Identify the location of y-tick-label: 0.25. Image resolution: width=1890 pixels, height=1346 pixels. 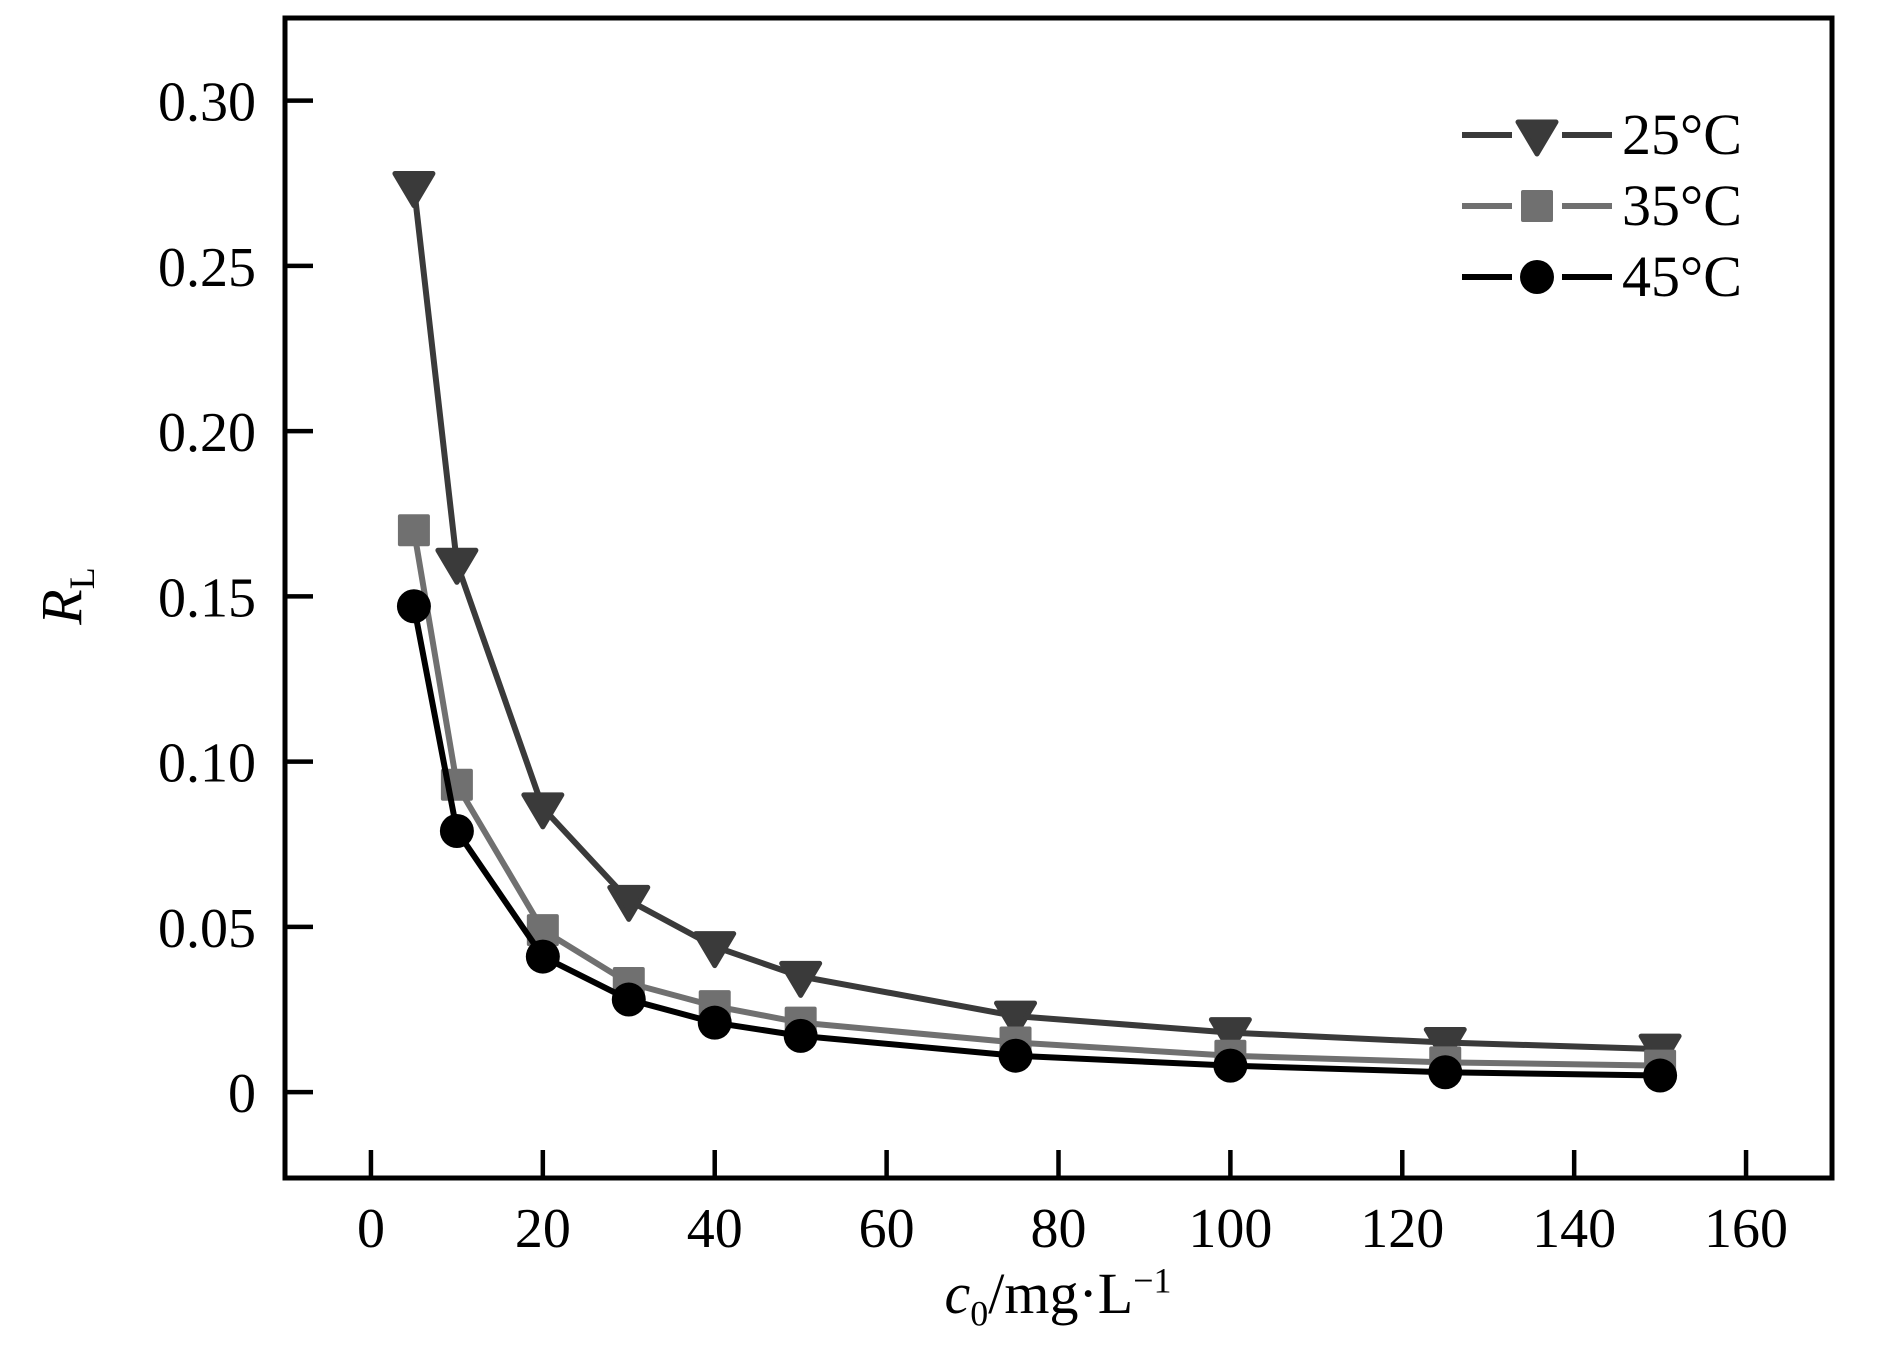
(207, 268).